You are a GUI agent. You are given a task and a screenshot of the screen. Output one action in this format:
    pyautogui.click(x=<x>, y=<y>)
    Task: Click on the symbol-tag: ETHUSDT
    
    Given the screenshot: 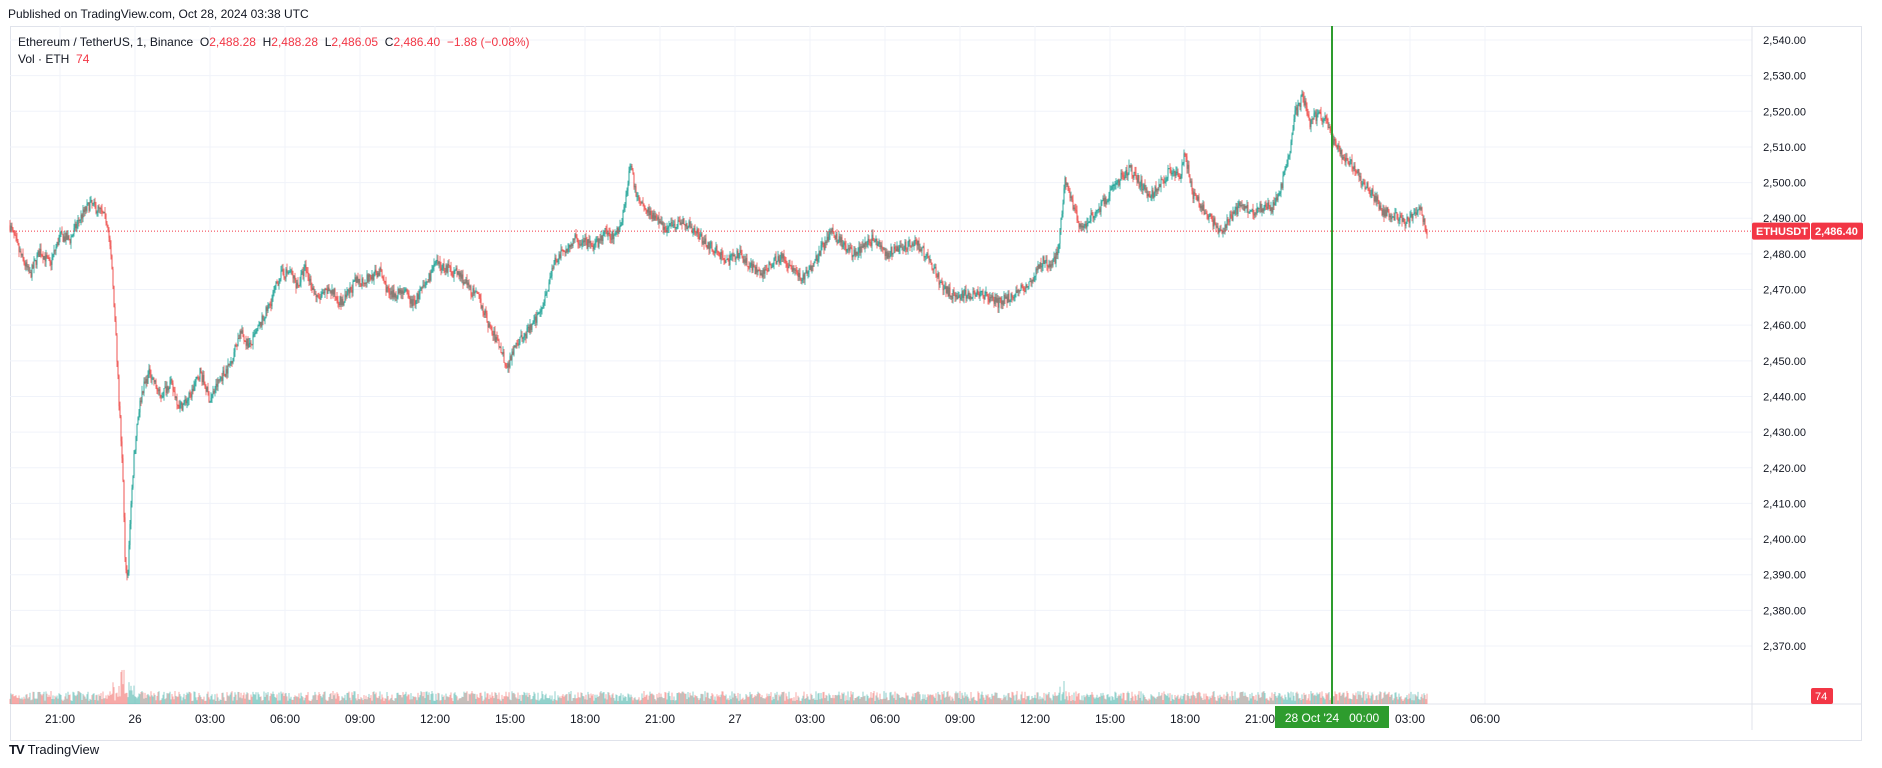 What is the action you would take?
    pyautogui.click(x=1781, y=231)
    